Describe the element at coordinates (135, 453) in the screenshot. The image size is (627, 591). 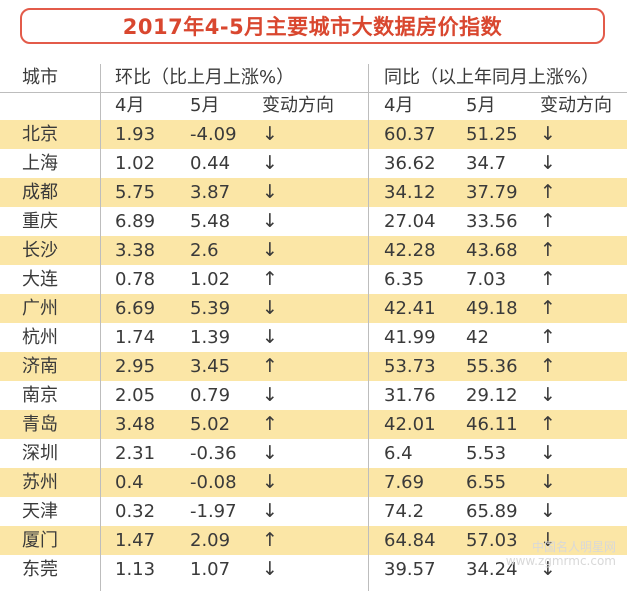
I see `cell-mom-apr: 2.31` at that location.